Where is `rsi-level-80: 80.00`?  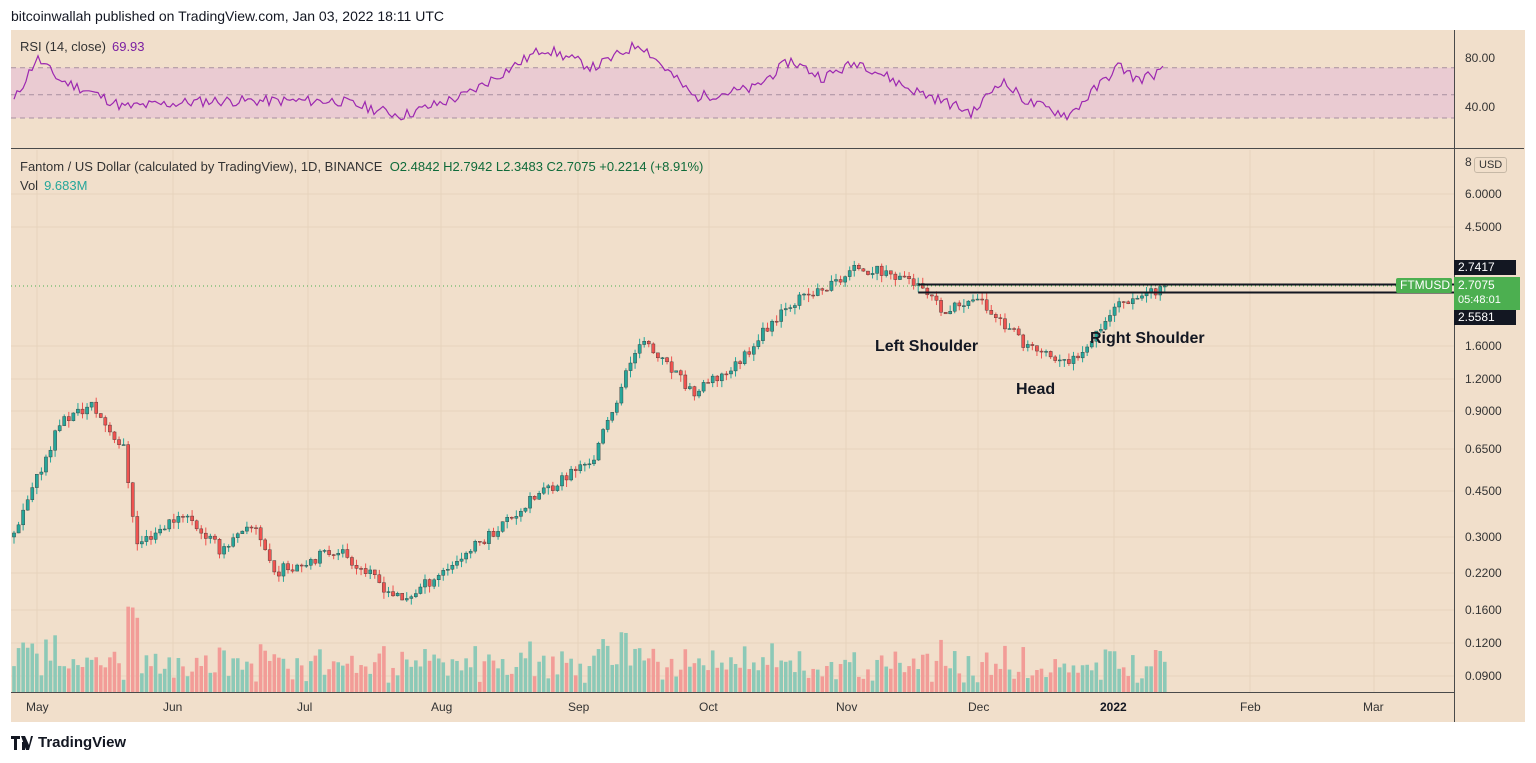 rsi-level-80: 80.00 is located at coordinates (1480, 58).